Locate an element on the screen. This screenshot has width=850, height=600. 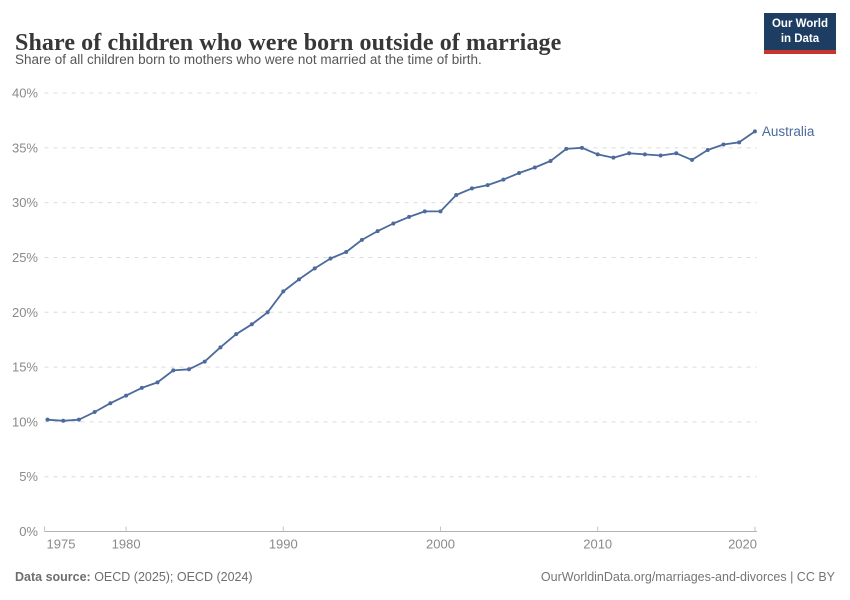
owid-logo-line1: Our World is located at coordinates (799, 24).